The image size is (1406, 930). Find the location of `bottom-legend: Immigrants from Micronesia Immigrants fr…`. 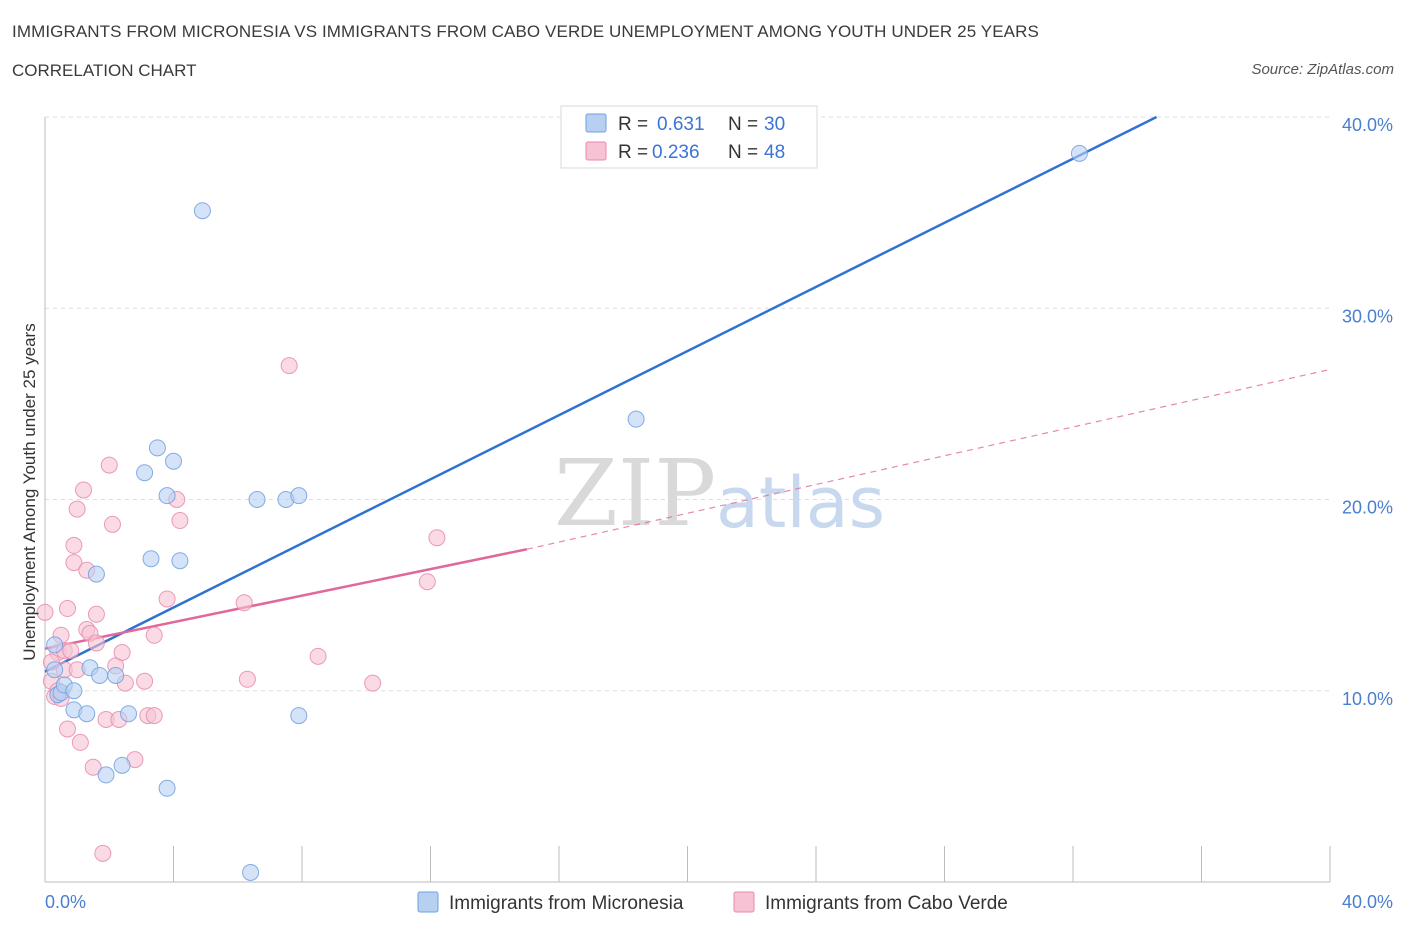

bottom-legend: Immigrants from Micronesia Immigrants fr… is located at coordinates (712, 902).